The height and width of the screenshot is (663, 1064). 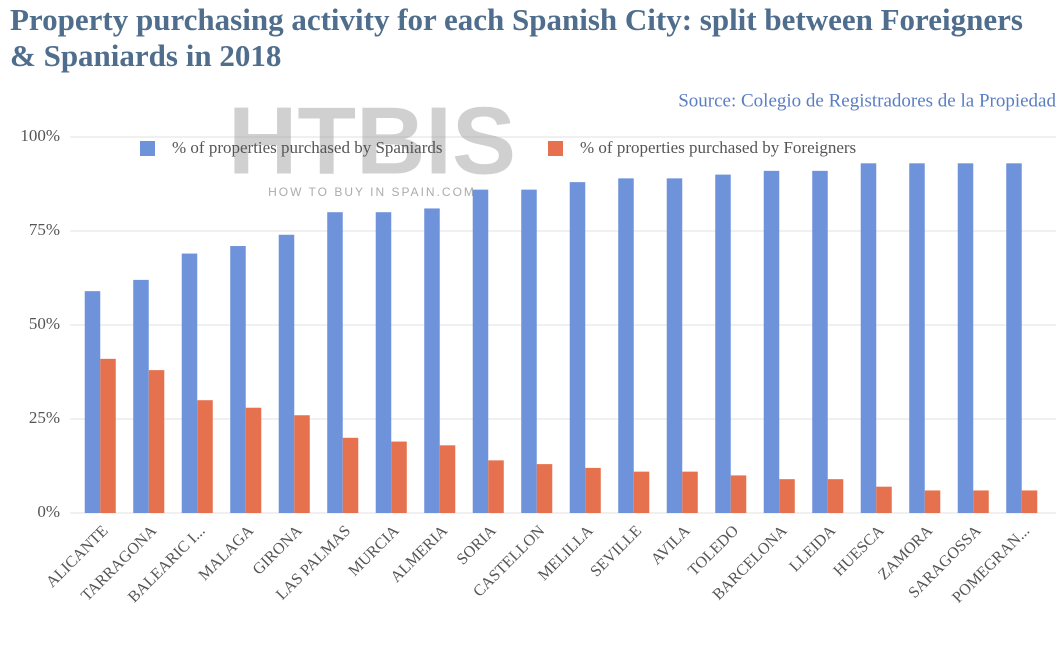 I want to click on watermark: HTBIS, so click(x=372, y=140).